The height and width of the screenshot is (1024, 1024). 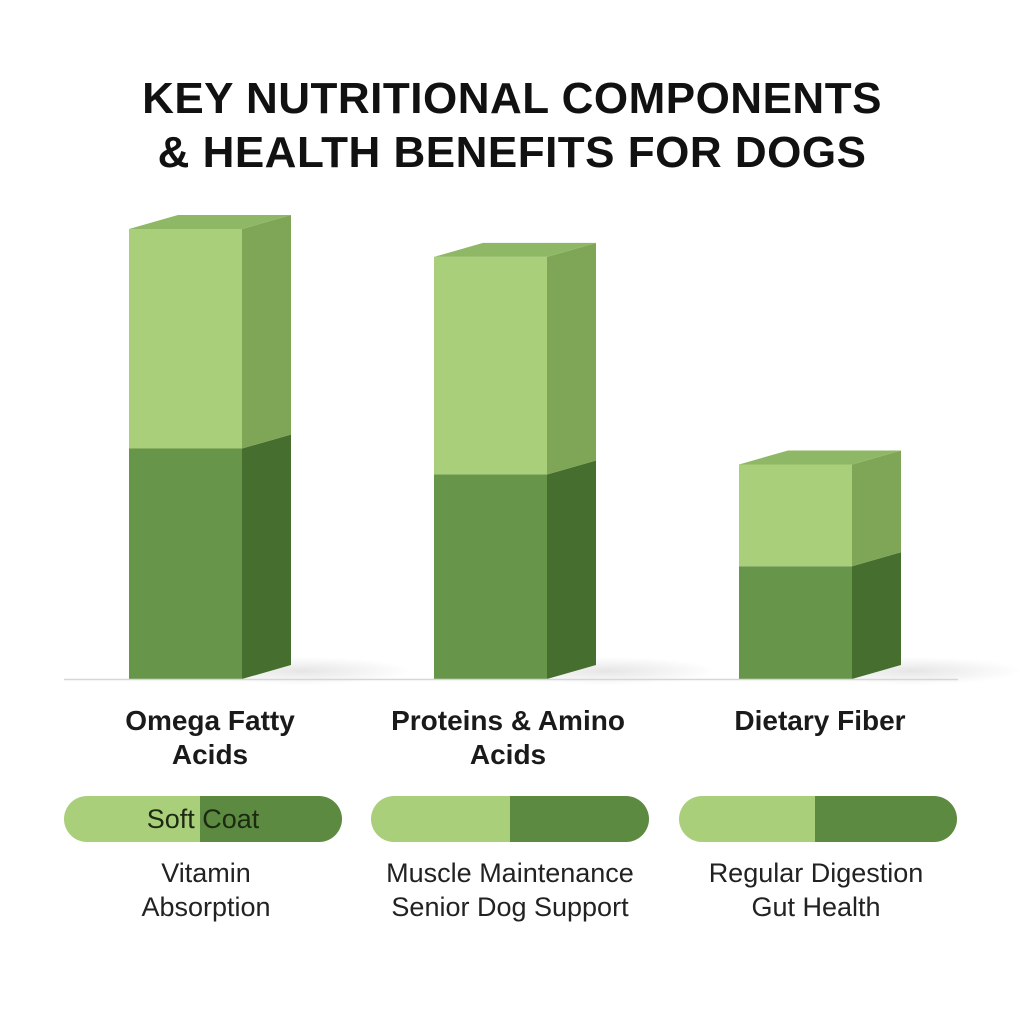 I want to click on benefit-line-2: Gut Health, so click(x=816, y=907).